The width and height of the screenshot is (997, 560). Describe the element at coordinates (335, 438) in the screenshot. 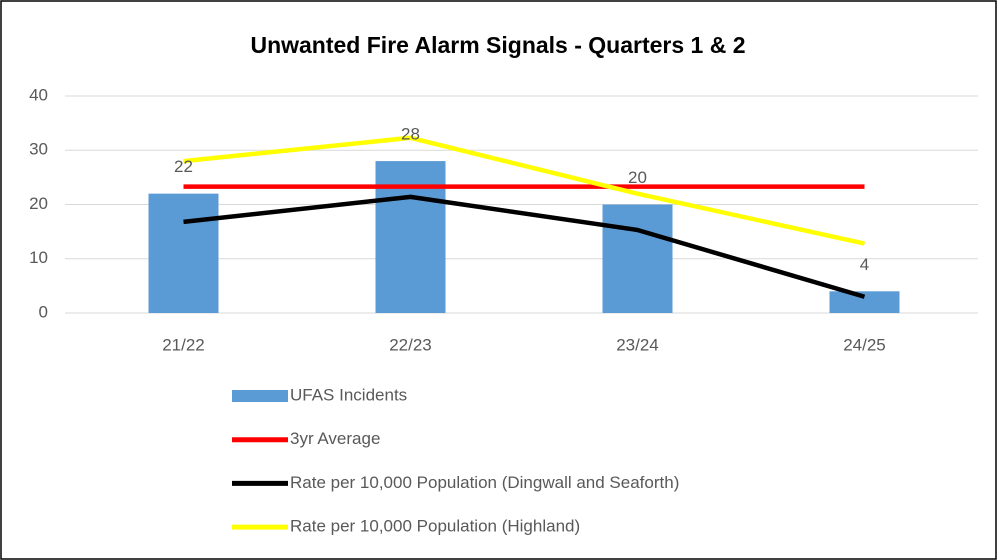

I see `legend-label: 3yr Average` at that location.